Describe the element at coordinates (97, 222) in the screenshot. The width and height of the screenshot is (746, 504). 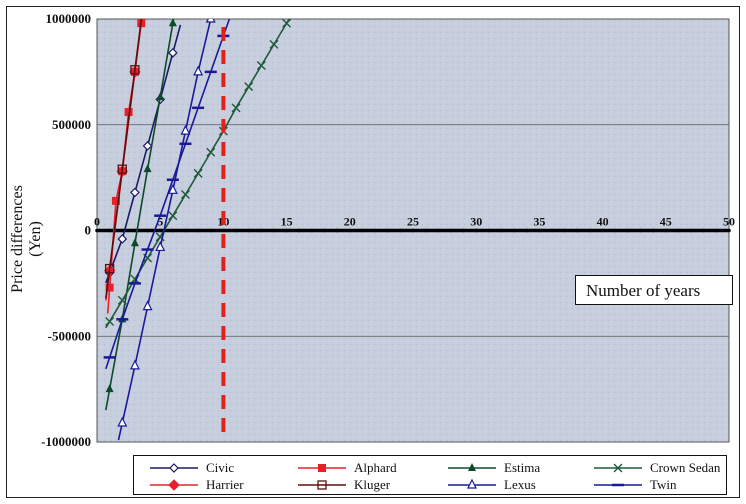
I see `x-tick-label: 0` at that location.